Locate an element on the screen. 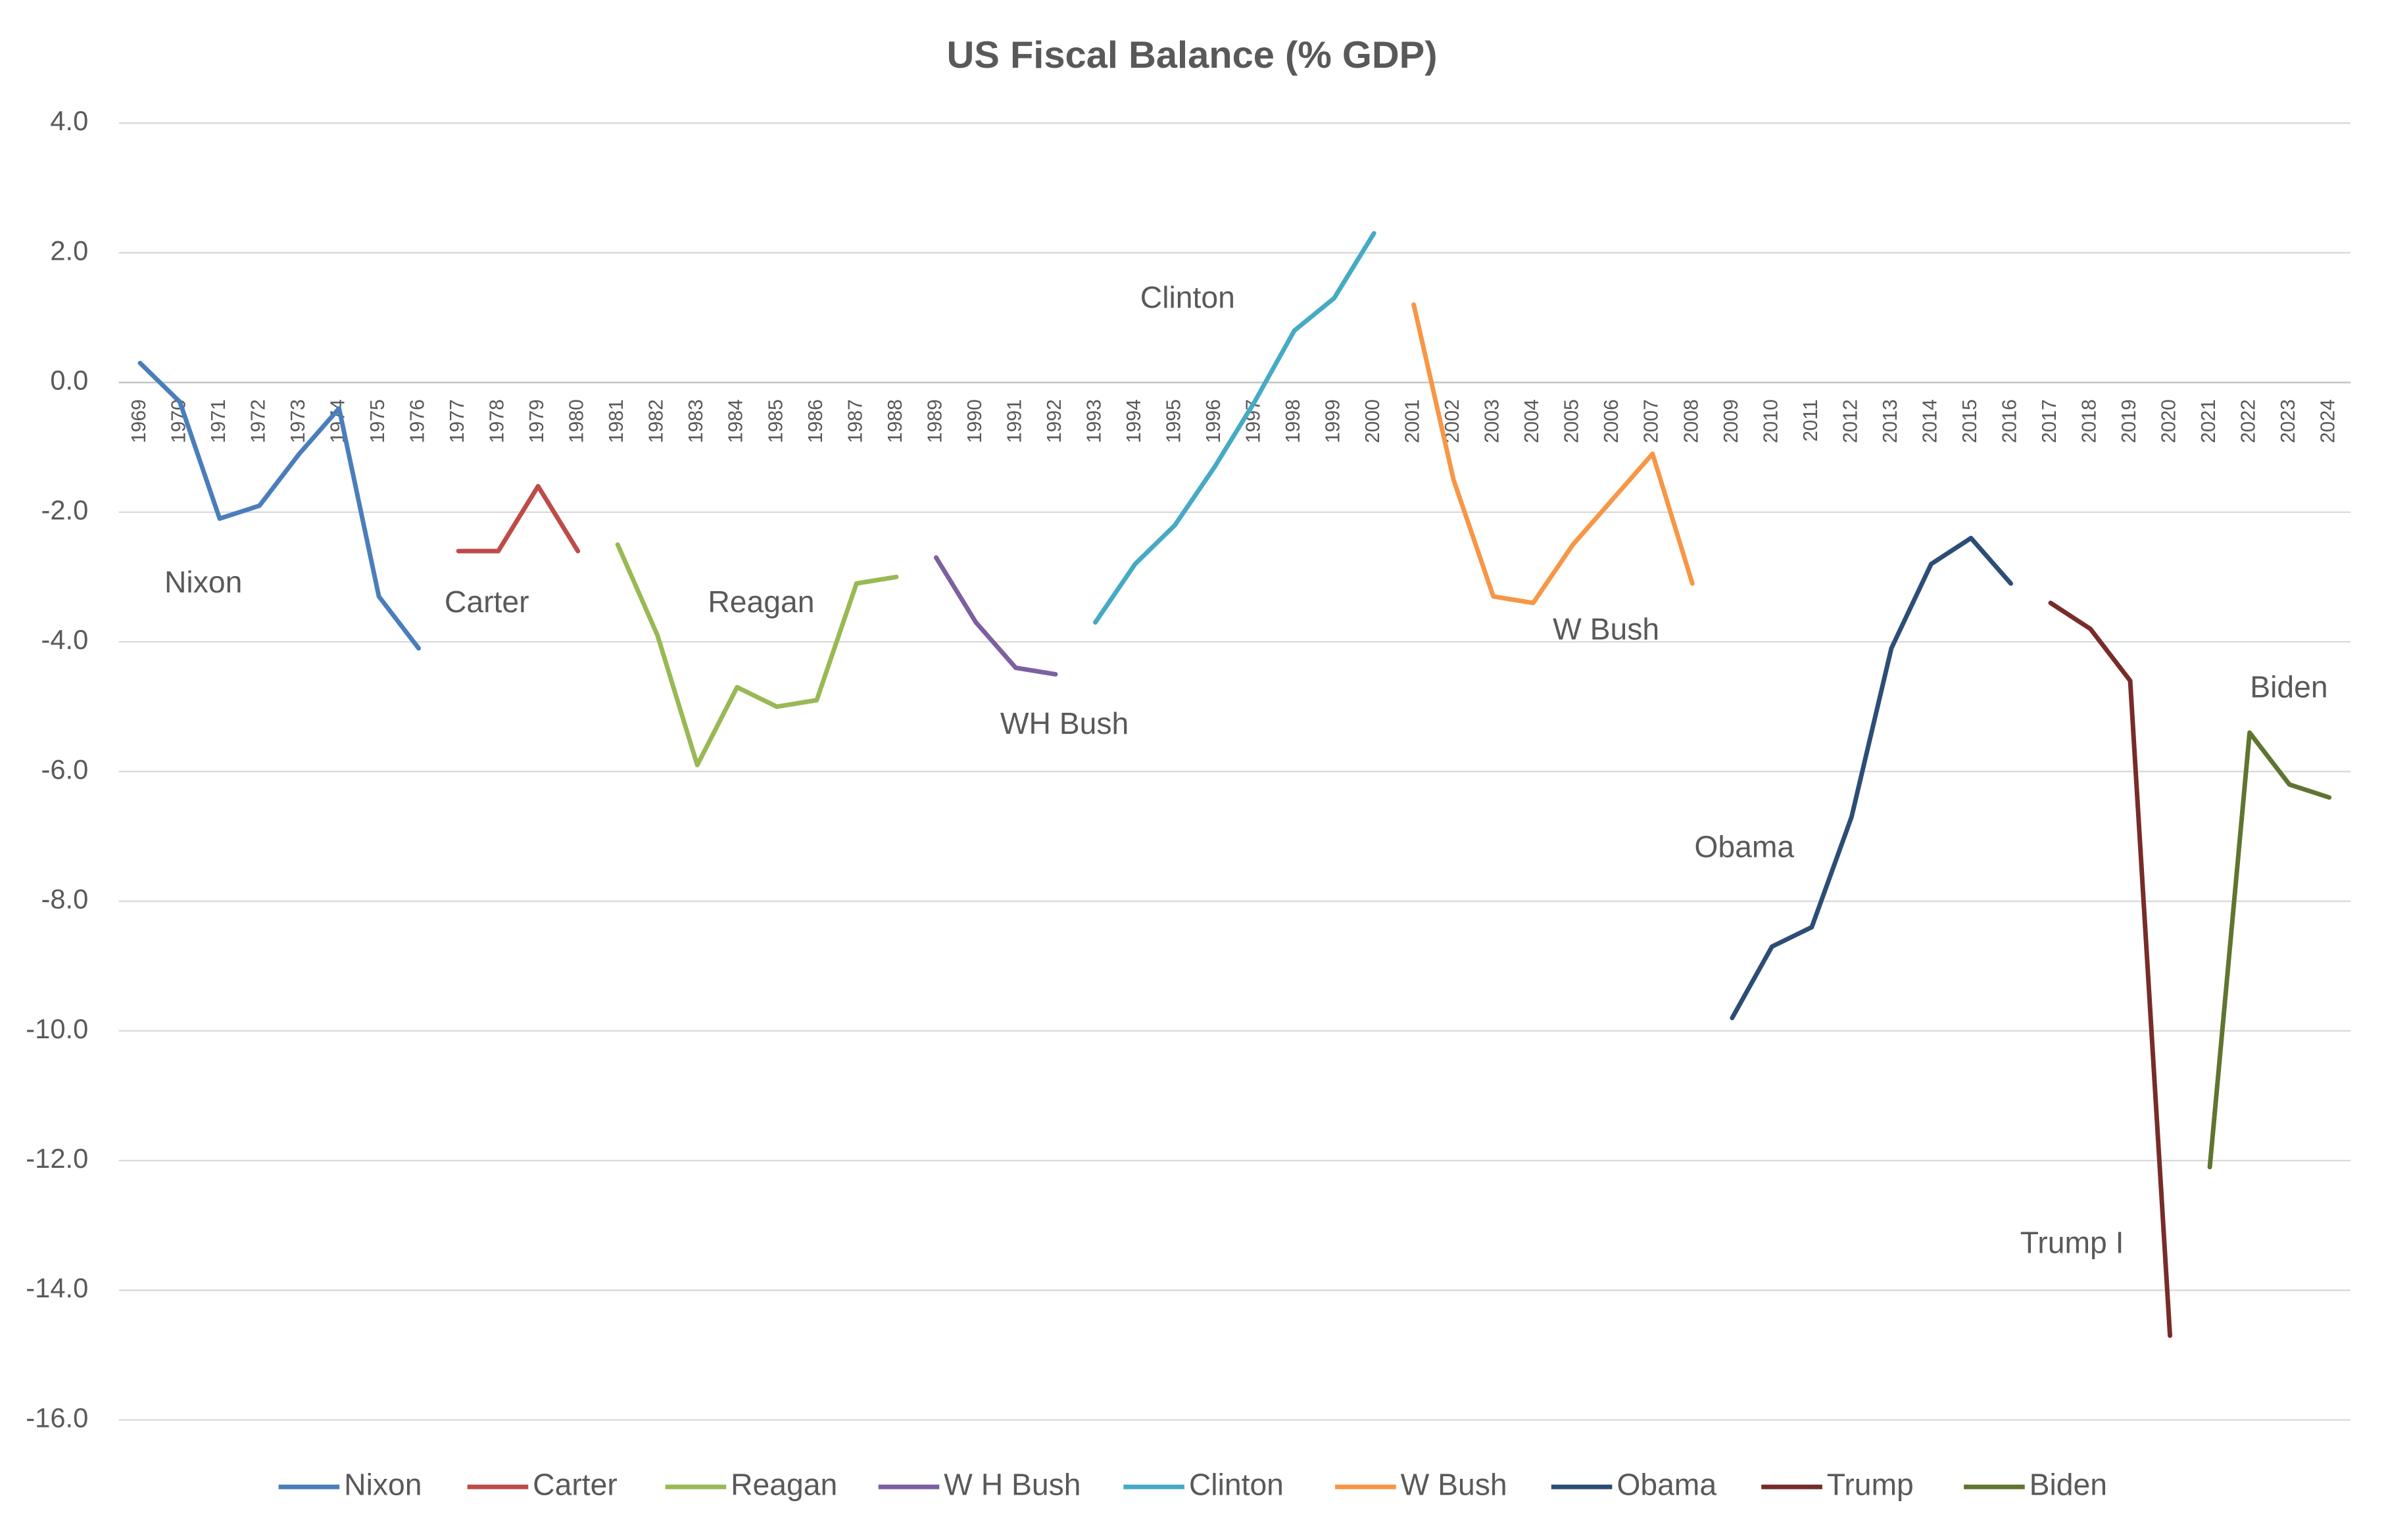 Image resolution: width=2384 pixels, height=1540 pixels. x-tick-label: 2019 is located at coordinates (2129, 421).